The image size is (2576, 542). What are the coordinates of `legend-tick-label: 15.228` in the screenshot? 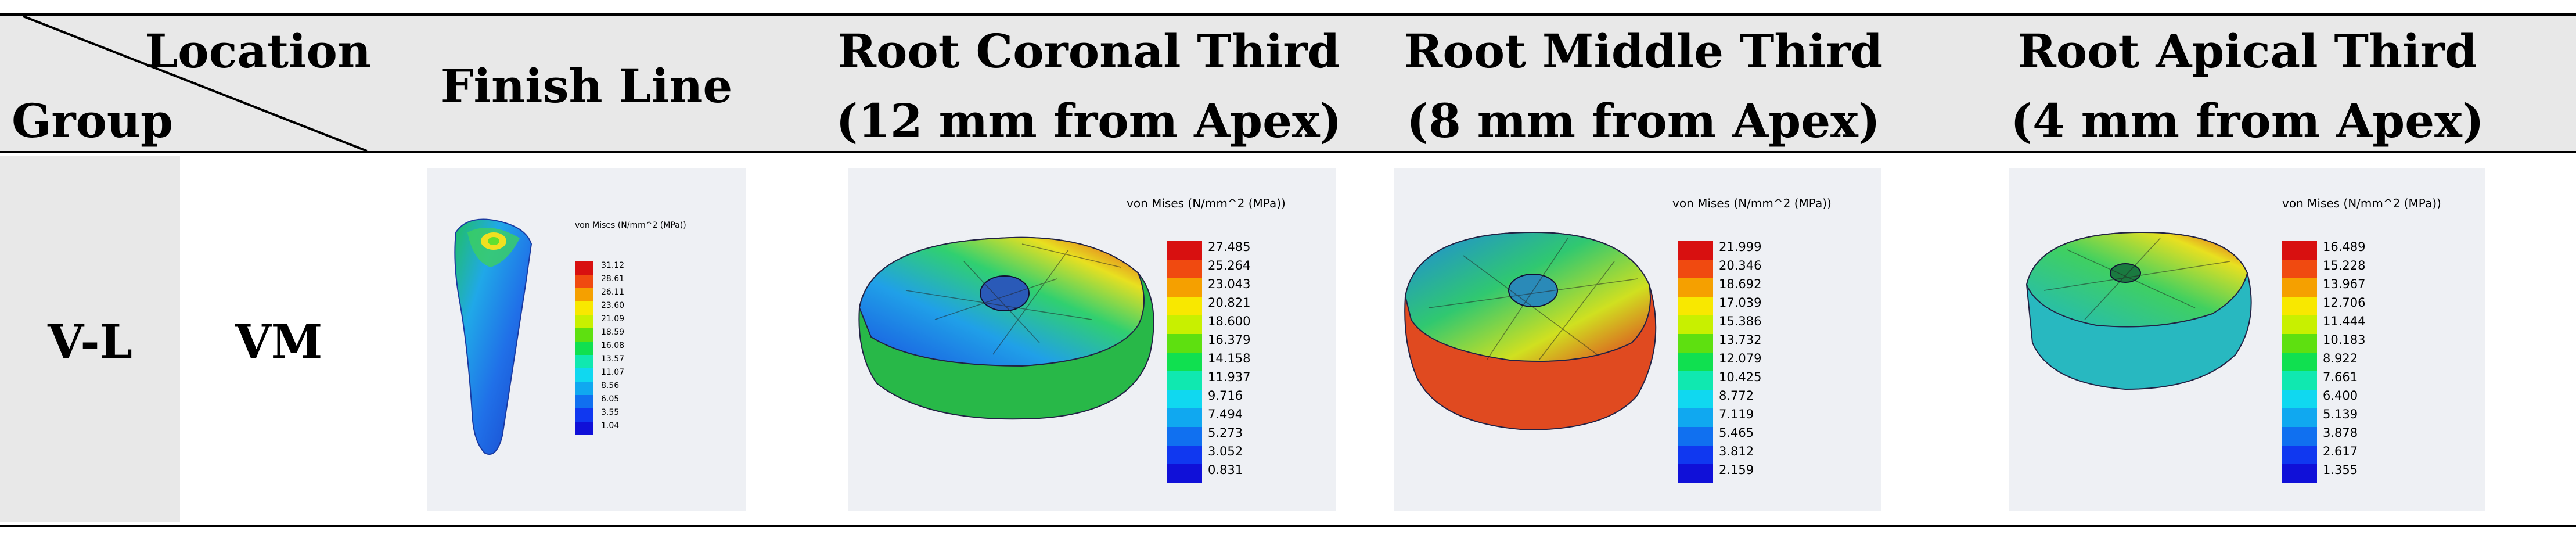 It's located at (2344, 265).